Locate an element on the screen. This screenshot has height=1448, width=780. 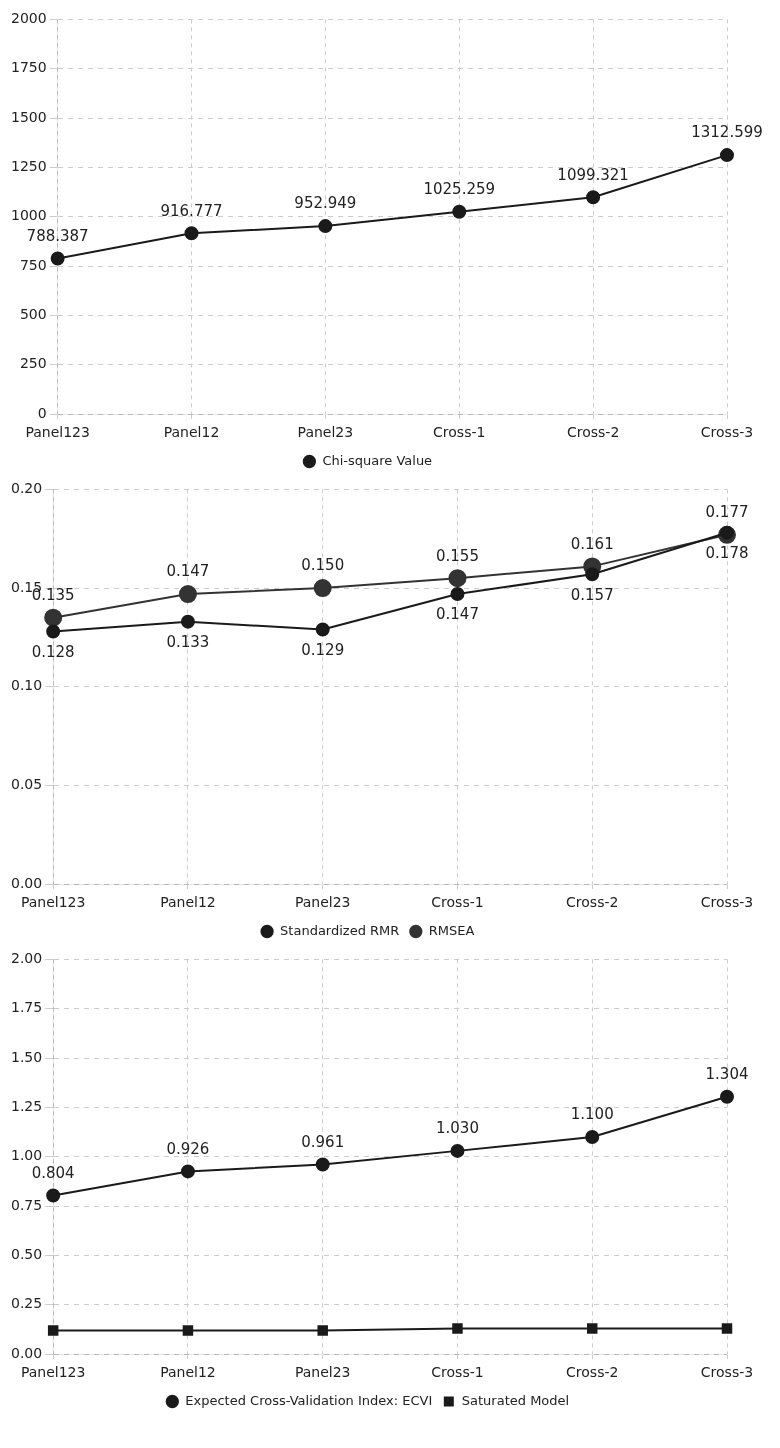
legend-label: Standardized RMR is located at coordinates (340, 930).